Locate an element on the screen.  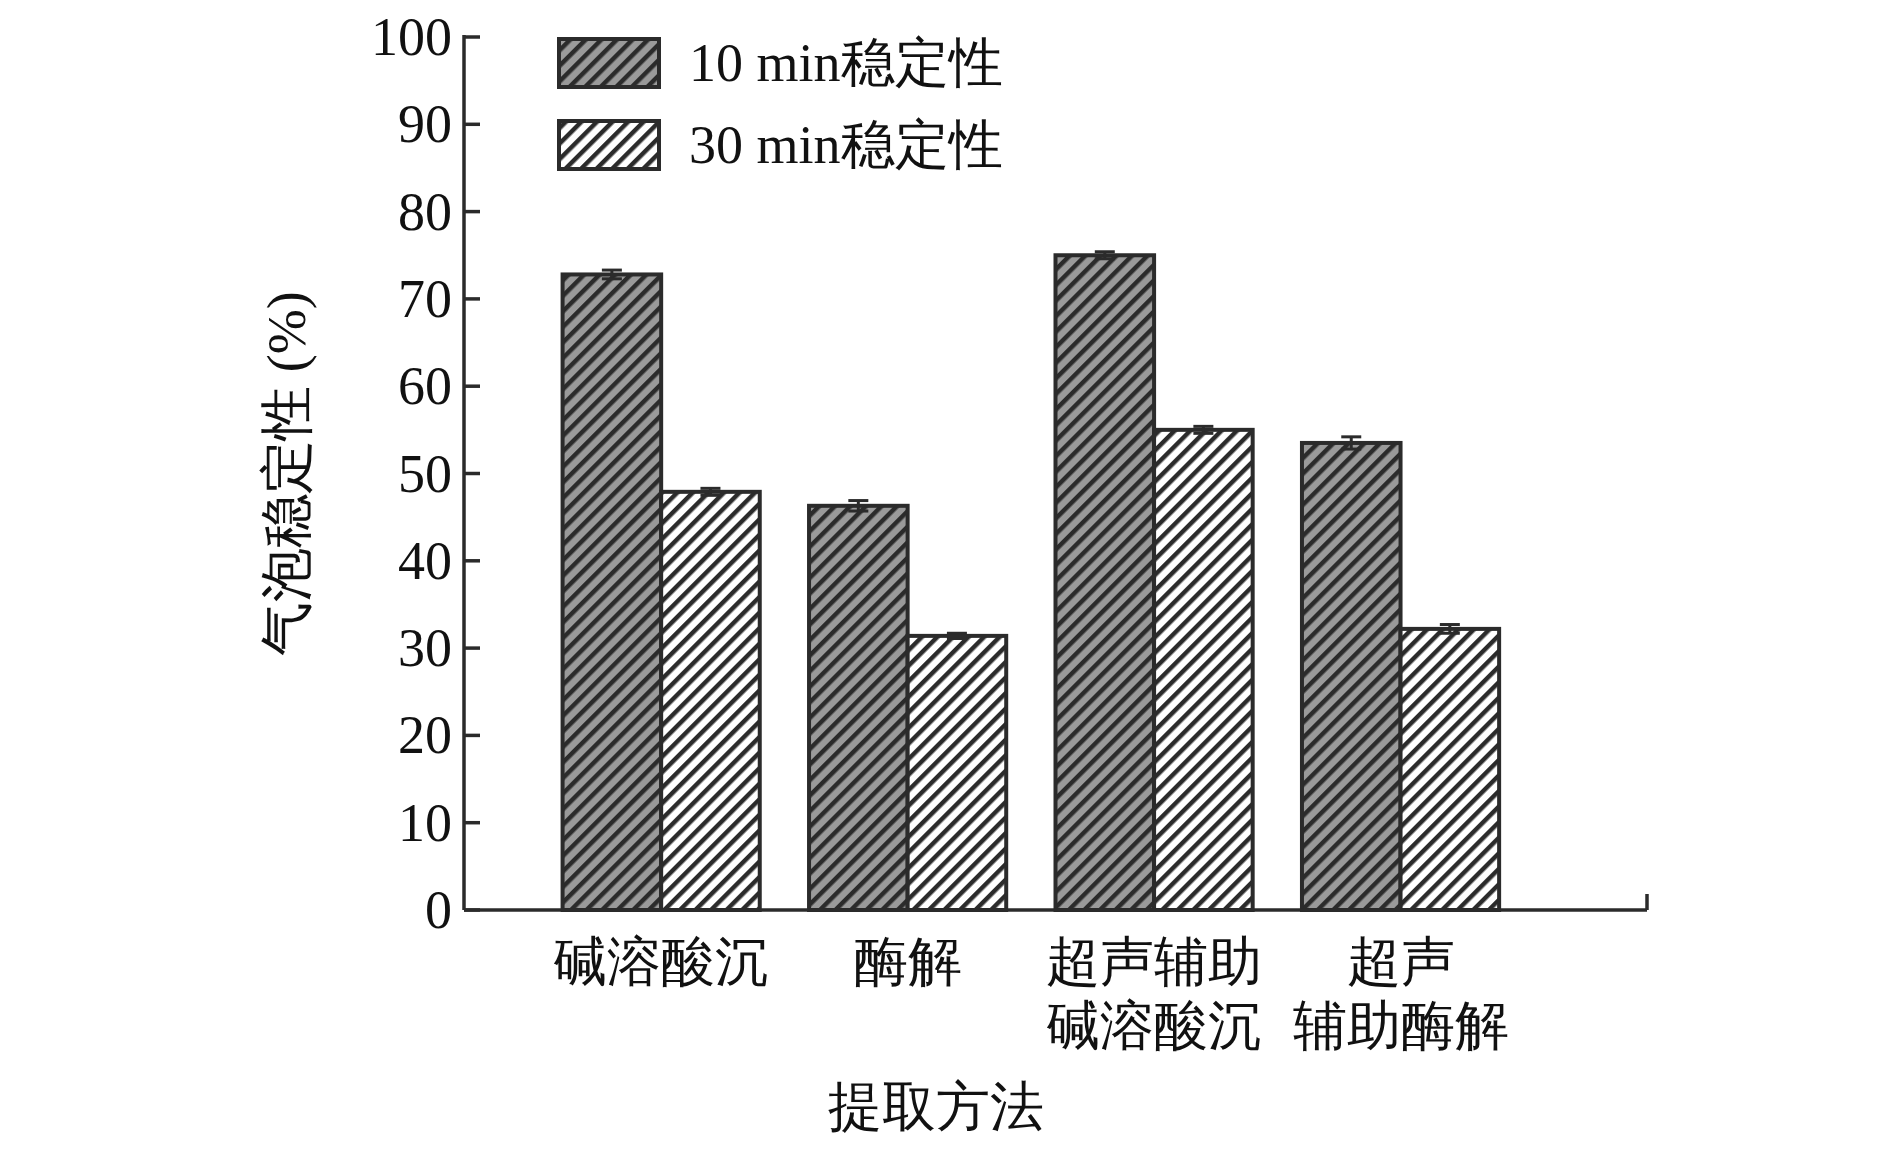
x-tick-label: 超声辅助碱溶酸沉 is located at coordinates (1154, 994).